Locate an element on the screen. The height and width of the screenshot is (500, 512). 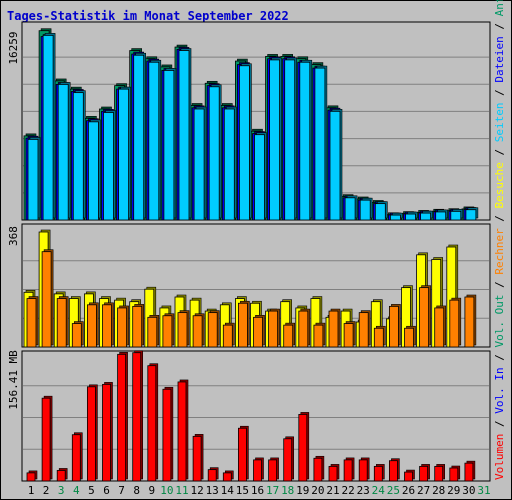
x-tick-label: 3 is located at coordinates (61, 490).